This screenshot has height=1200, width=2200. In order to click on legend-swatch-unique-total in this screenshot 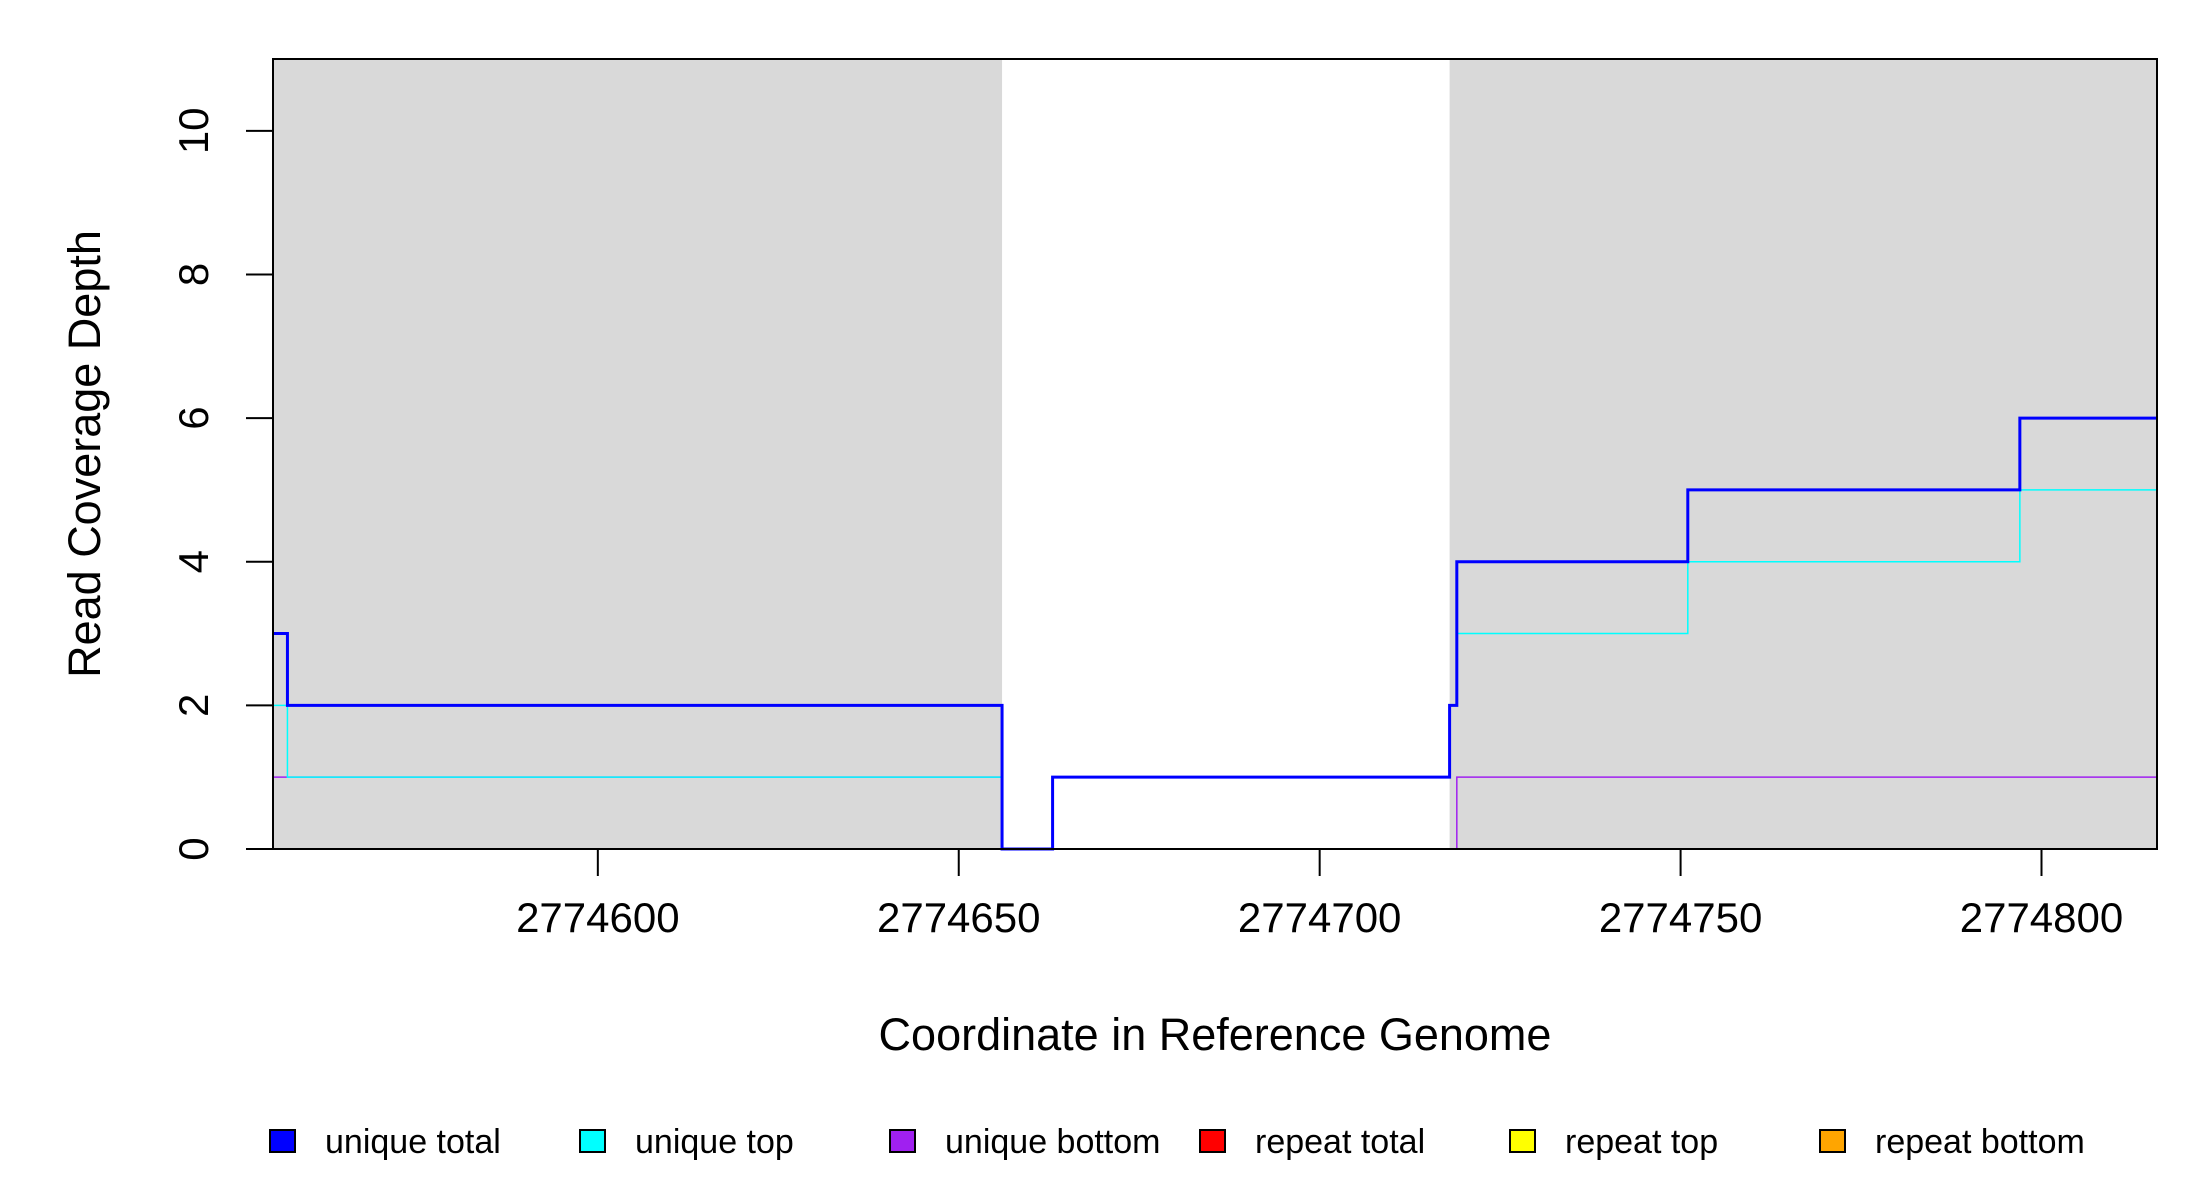, I will do `click(282, 1141)`.